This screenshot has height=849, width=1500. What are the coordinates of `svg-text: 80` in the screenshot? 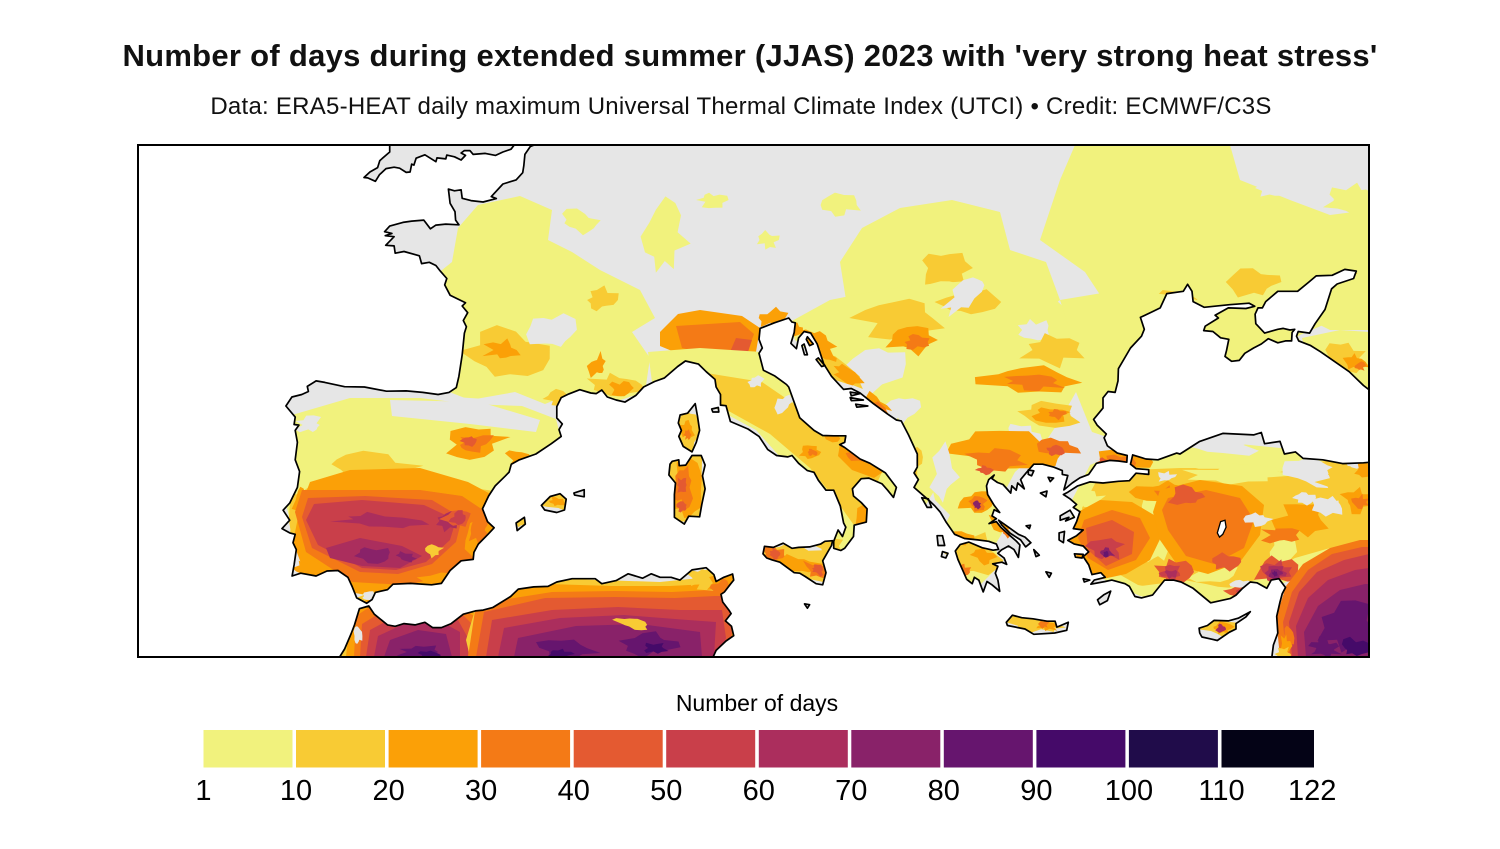 It's located at (944, 791).